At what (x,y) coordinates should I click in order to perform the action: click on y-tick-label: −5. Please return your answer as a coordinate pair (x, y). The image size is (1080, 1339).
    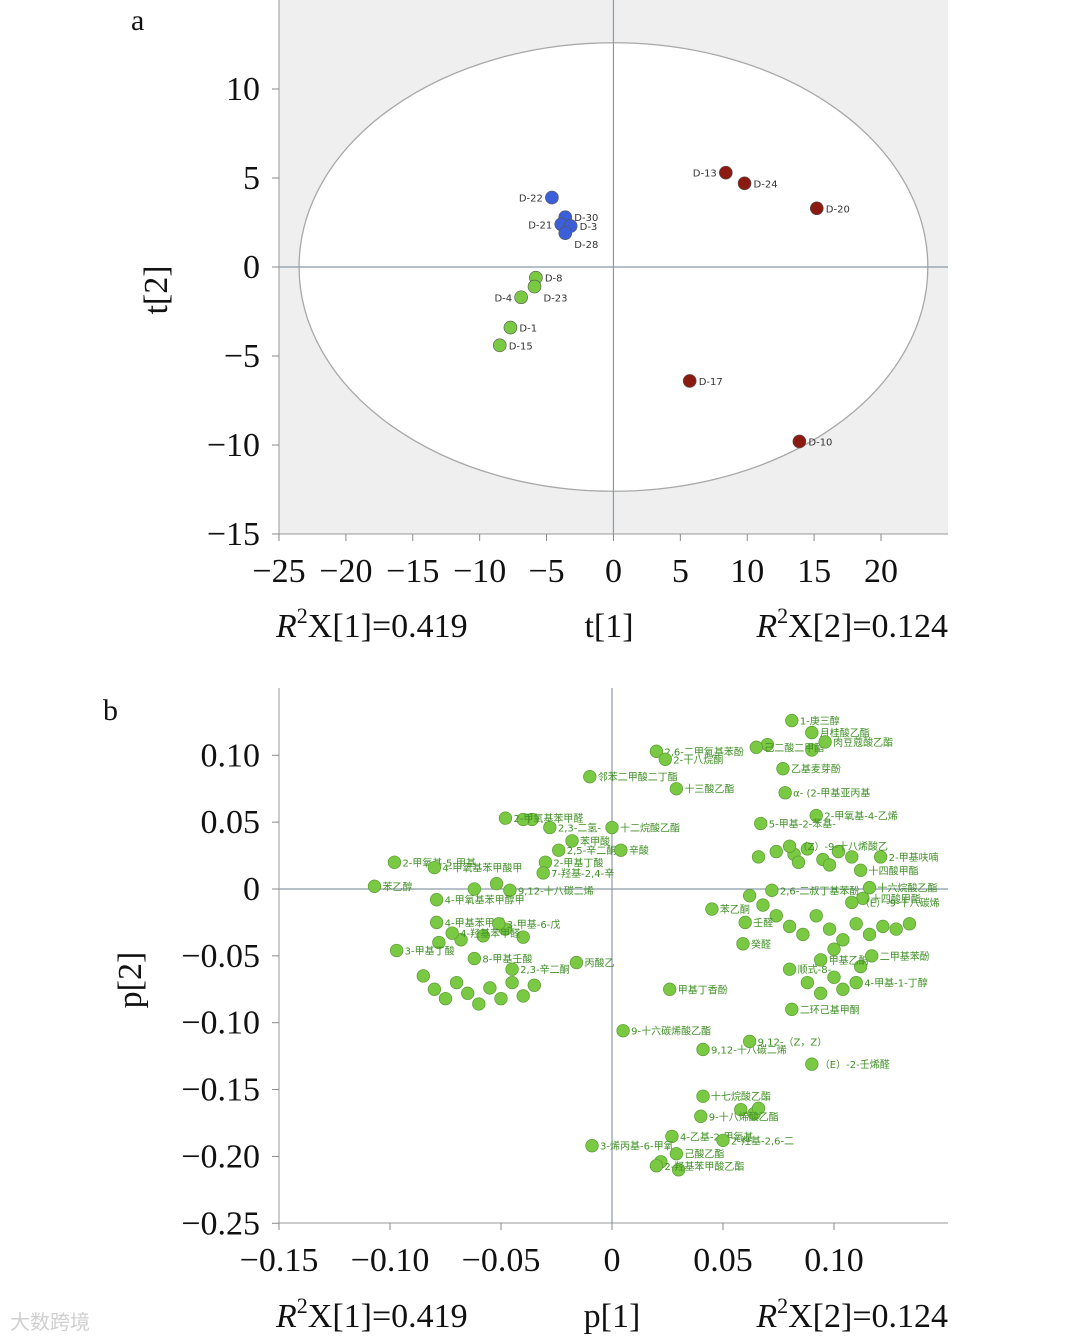
    Looking at the image, I should click on (242, 356).